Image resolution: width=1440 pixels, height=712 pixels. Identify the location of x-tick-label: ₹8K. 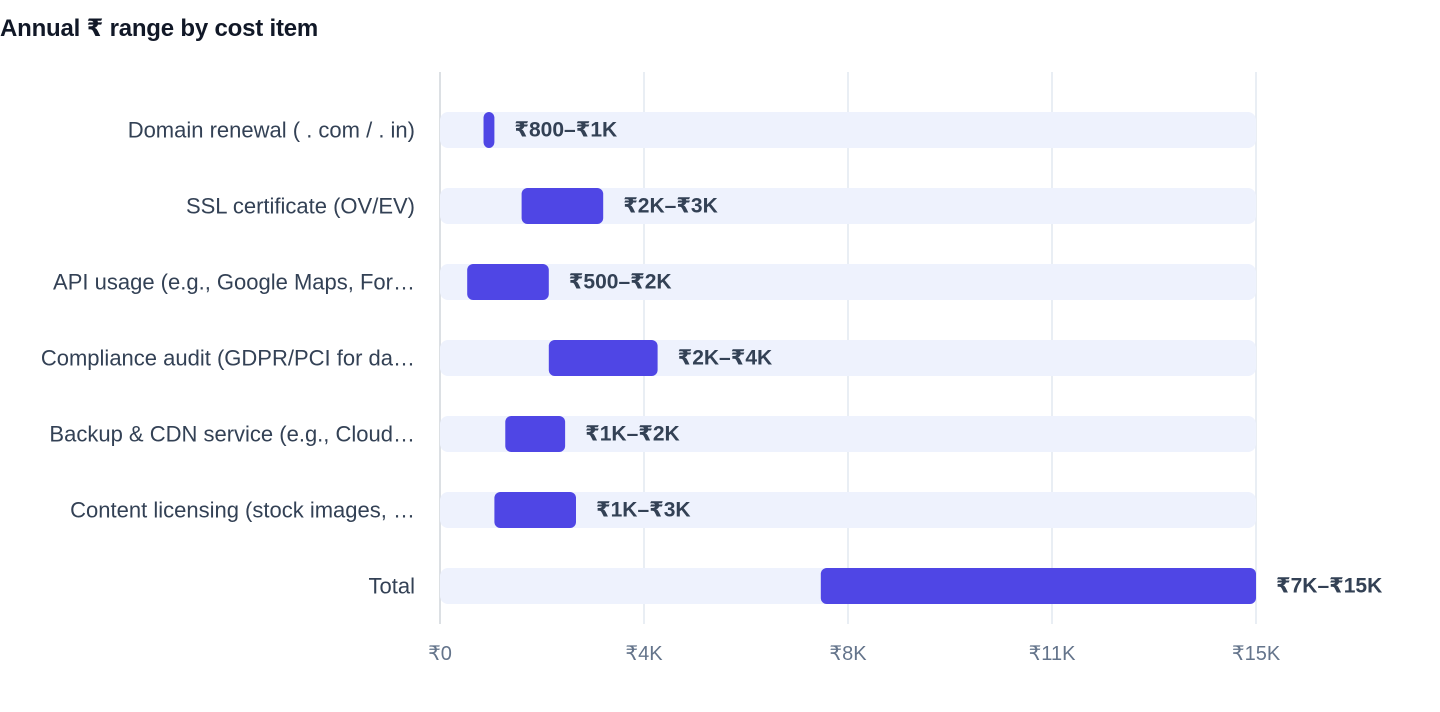
(848, 654).